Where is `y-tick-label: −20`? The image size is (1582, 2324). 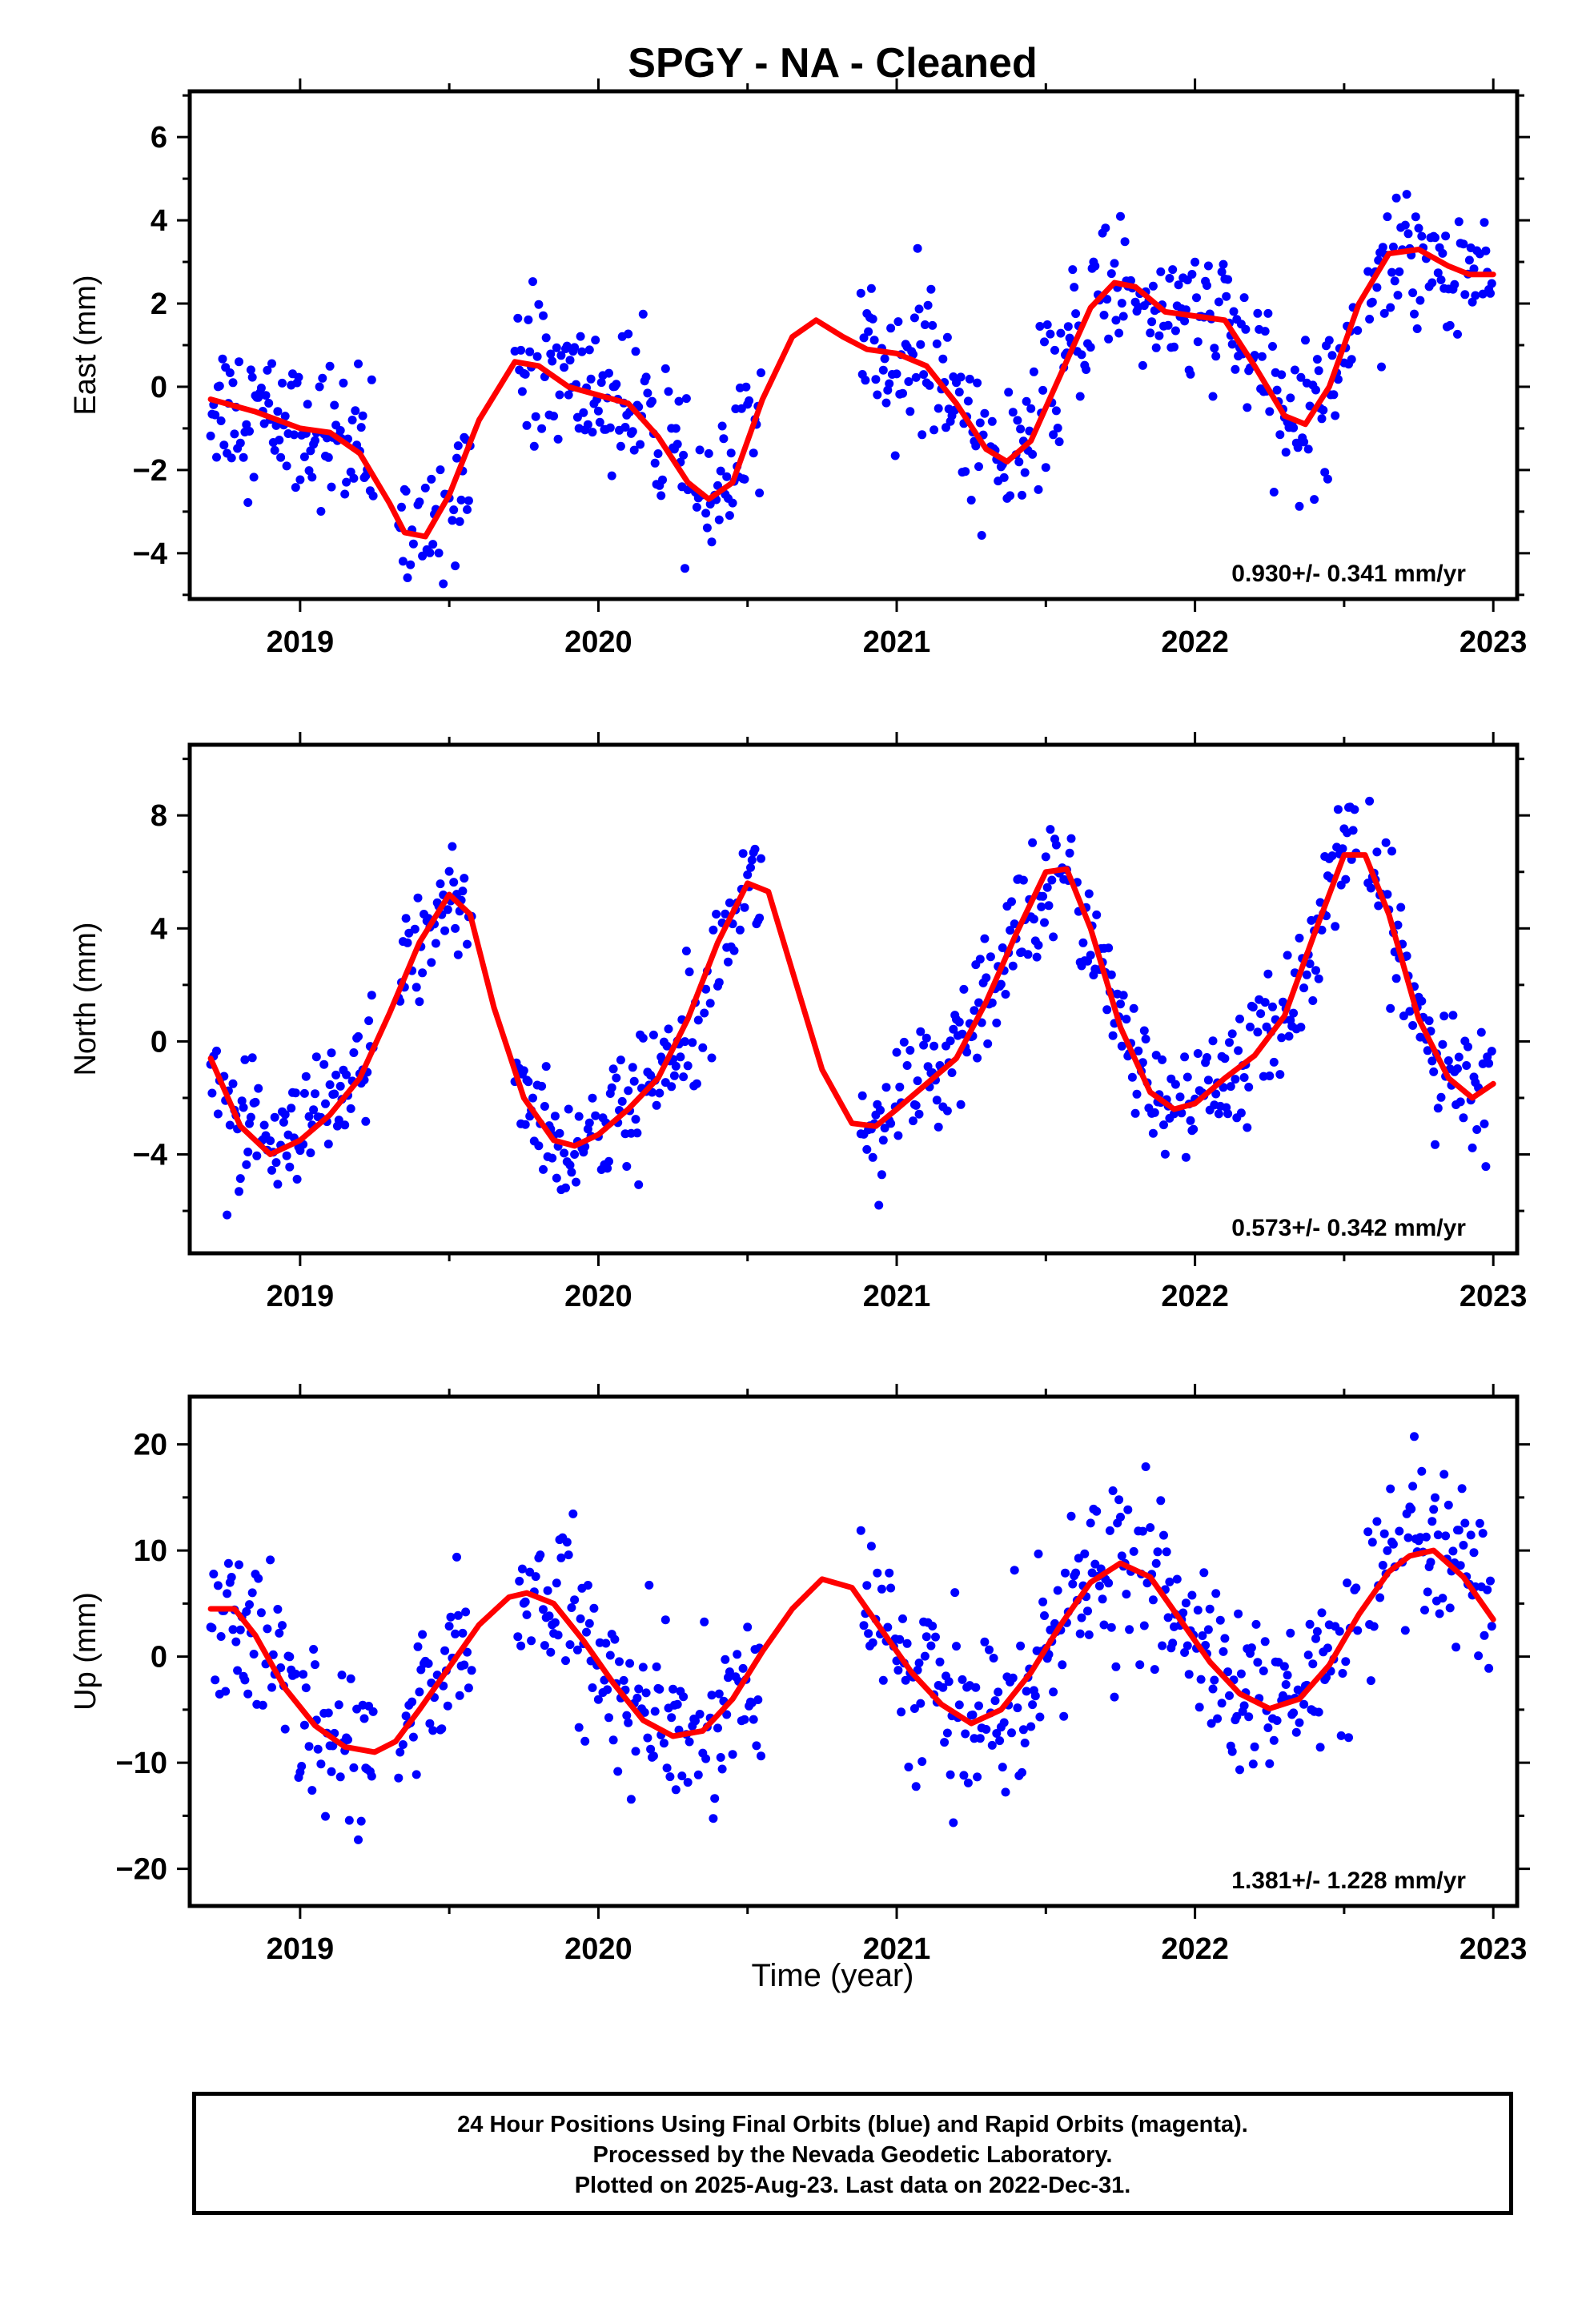 y-tick-label: −20 is located at coordinates (141, 1870).